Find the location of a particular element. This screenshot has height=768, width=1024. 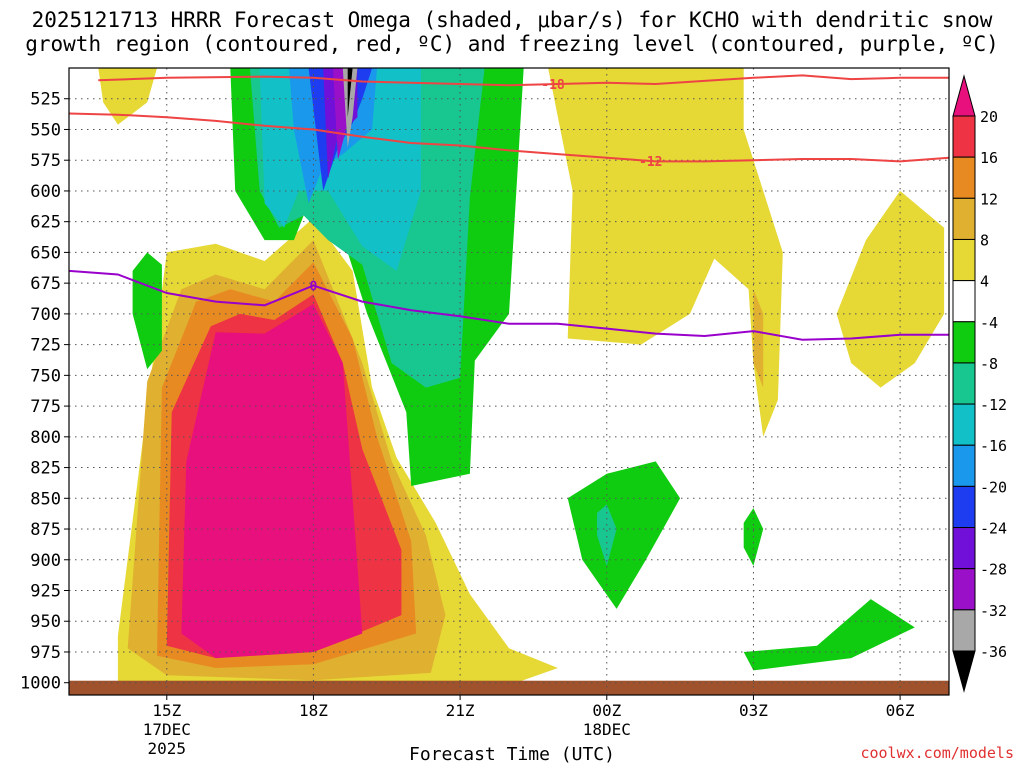

colorbar-label: -32 is located at coordinates (993, 611).